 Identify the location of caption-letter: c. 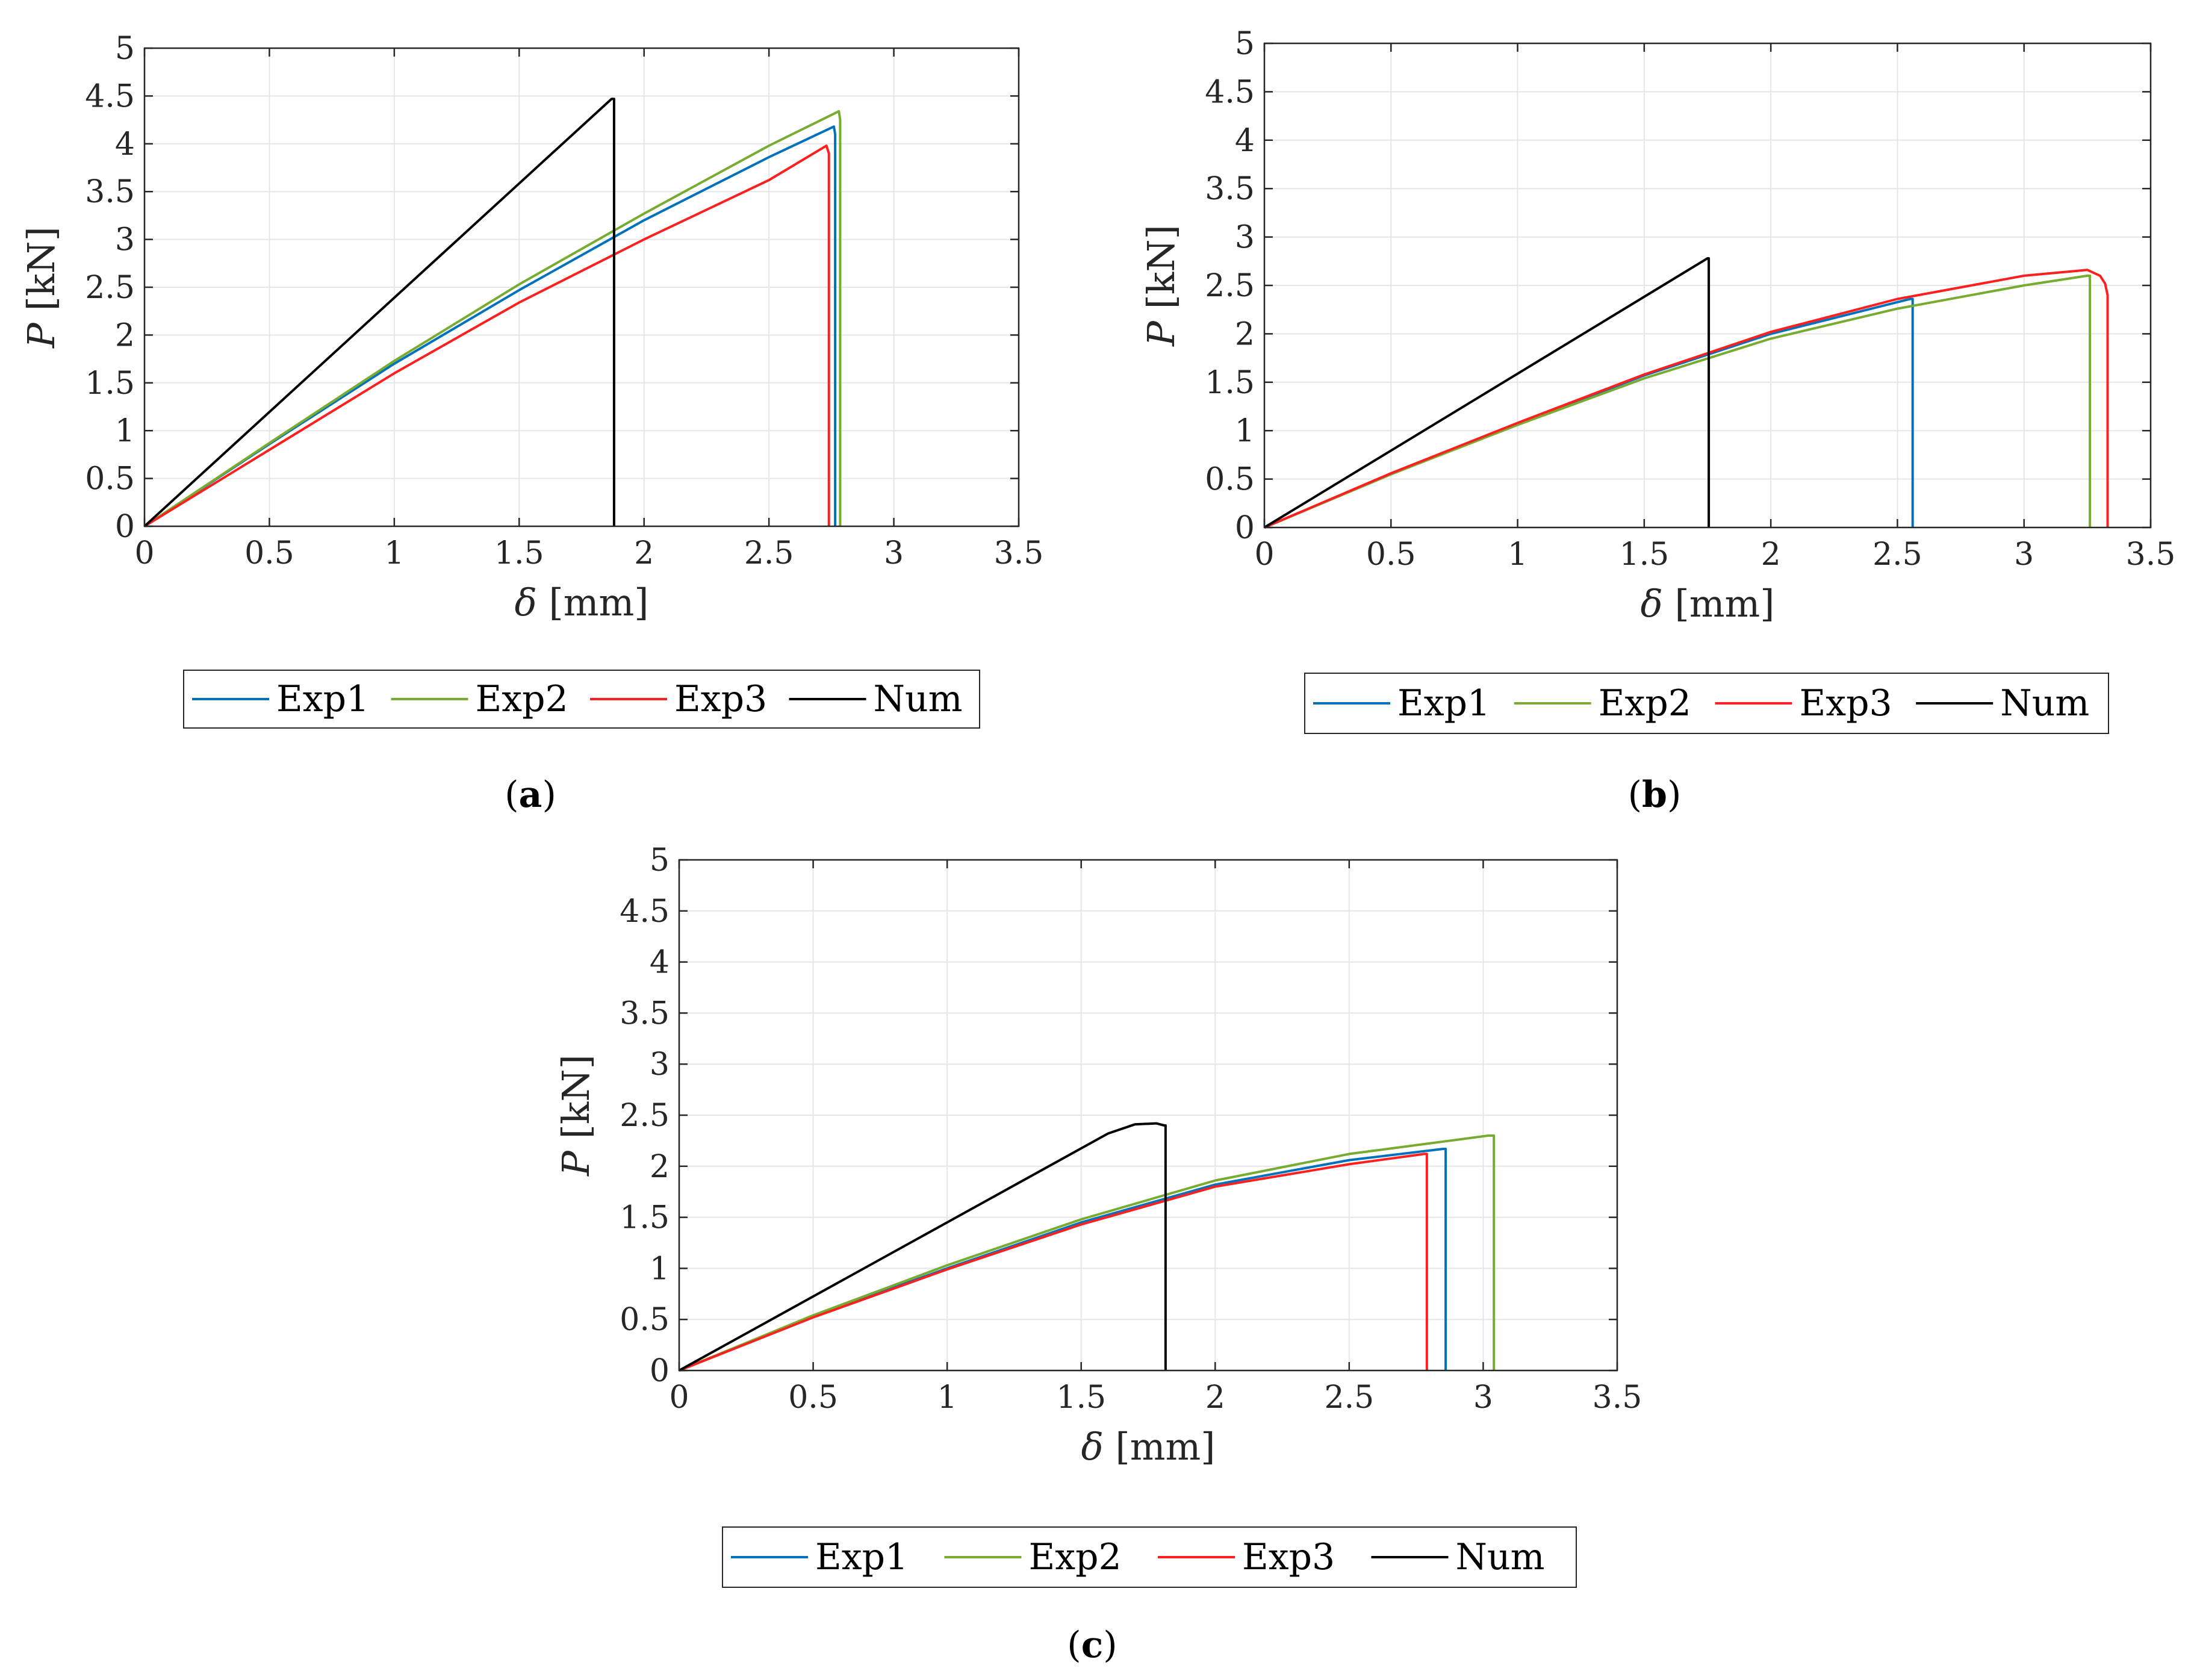
(1092, 1645).